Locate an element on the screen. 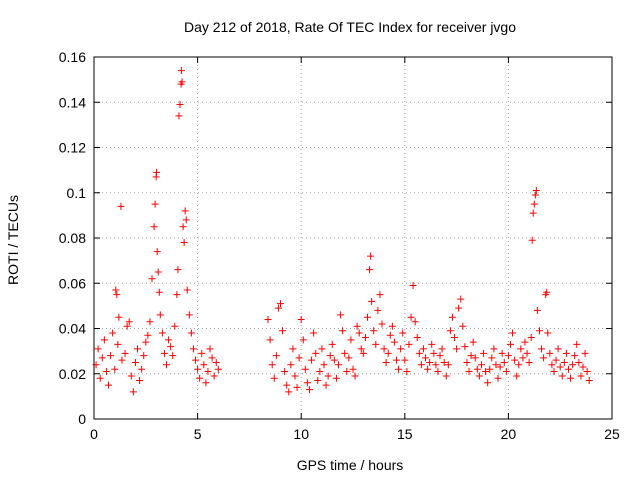  x-axis-label: GPS time / hours is located at coordinates (350, 465).